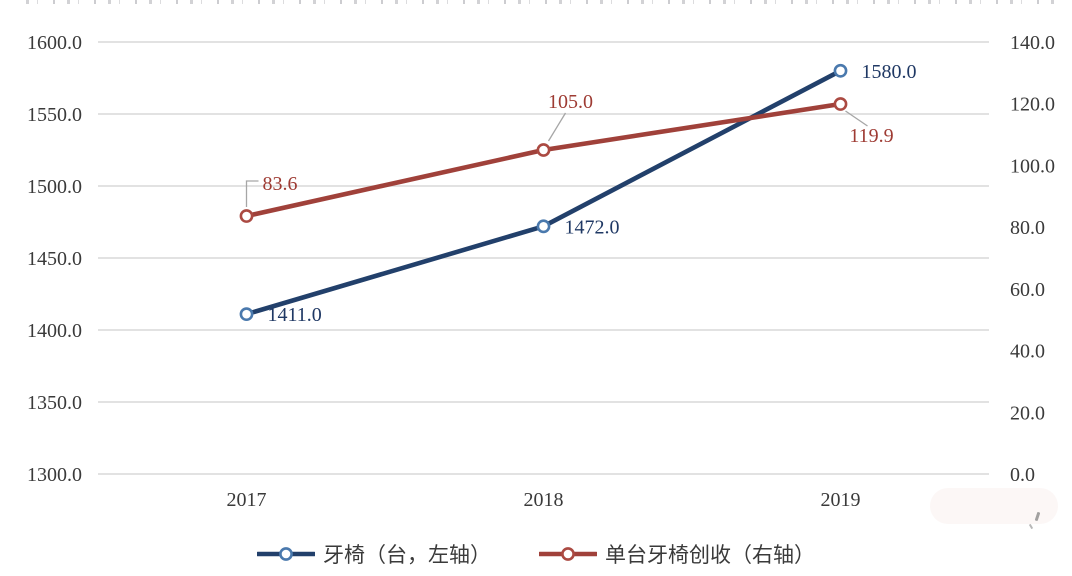 The image size is (1072, 576). Describe the element at coordinates (1032, 43) in the screenshot. I see `right-axis-tick-label: 140.0` at that location.